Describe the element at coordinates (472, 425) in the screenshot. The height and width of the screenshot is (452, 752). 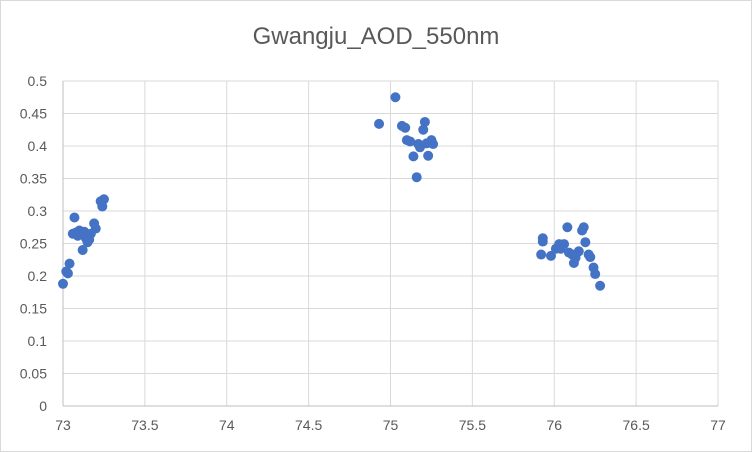
I see `x-tick-label: 75.5` at that location.